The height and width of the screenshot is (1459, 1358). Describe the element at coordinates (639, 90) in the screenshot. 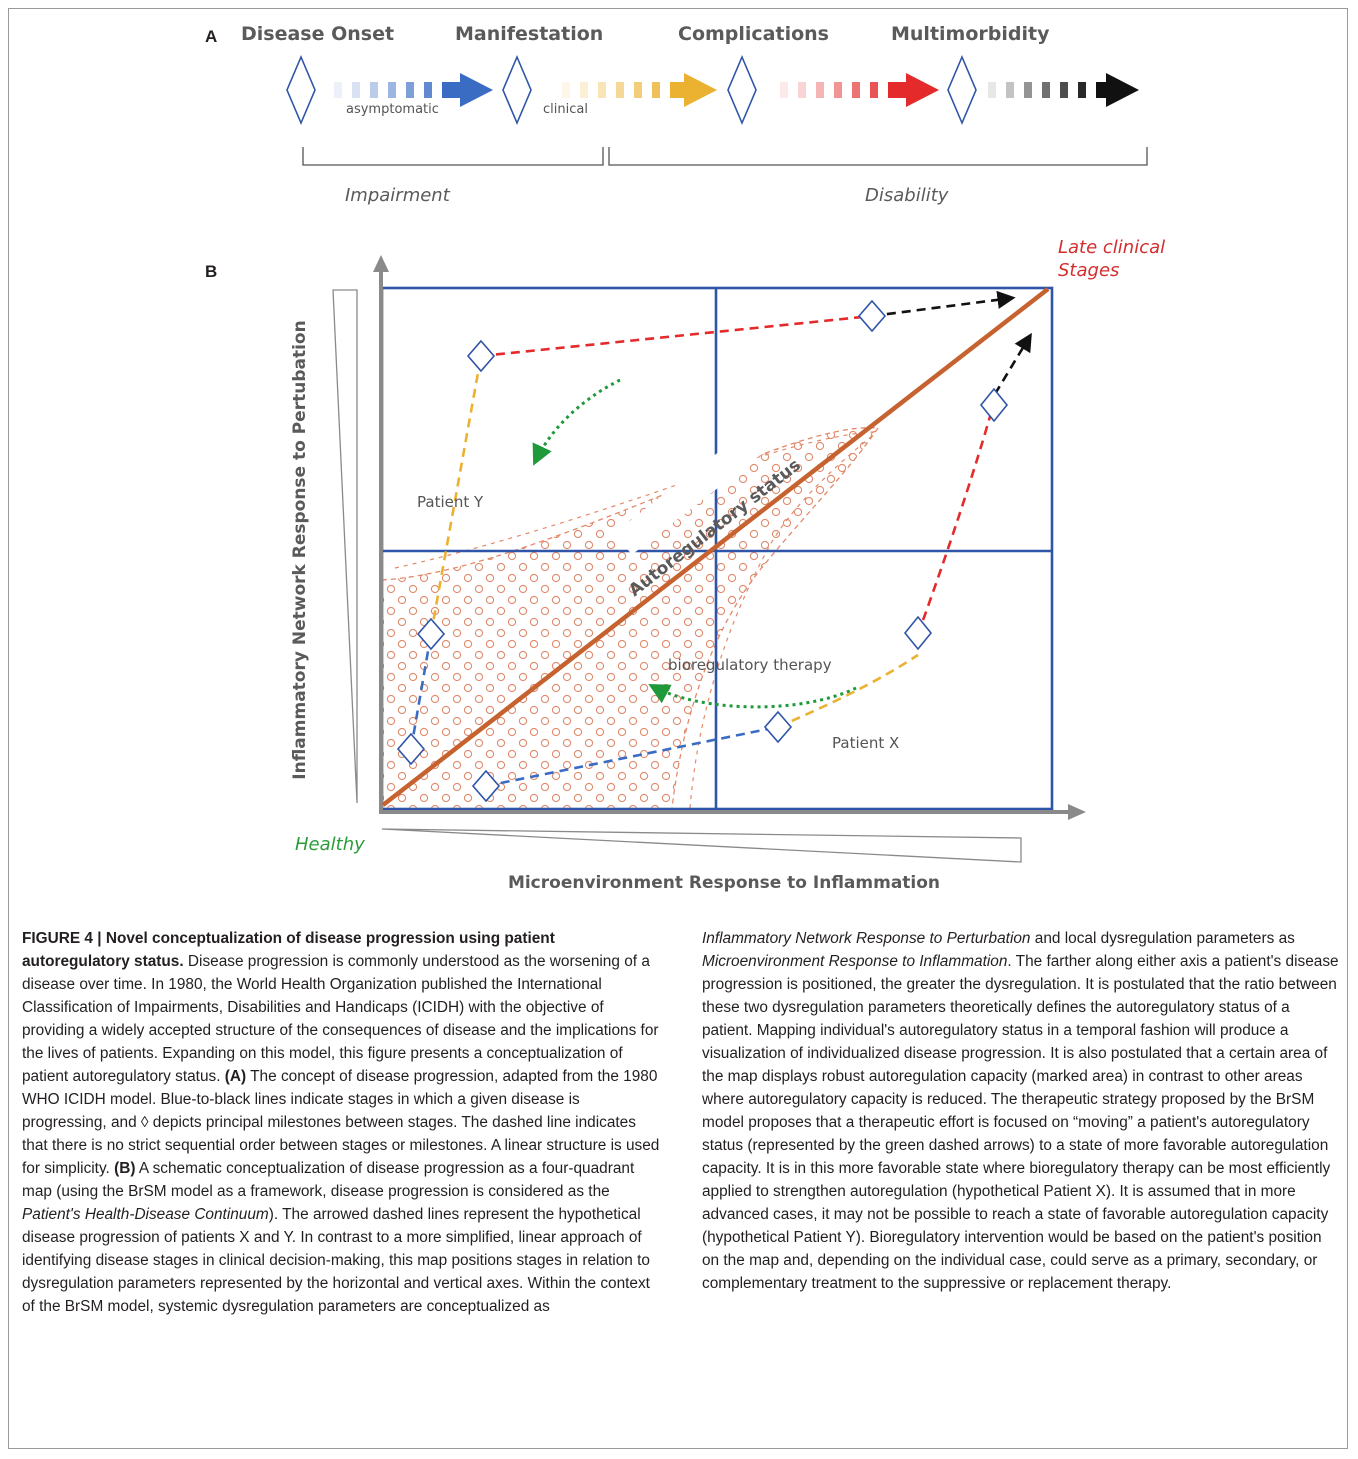

I see `stage-arrow-yellow` at that location.